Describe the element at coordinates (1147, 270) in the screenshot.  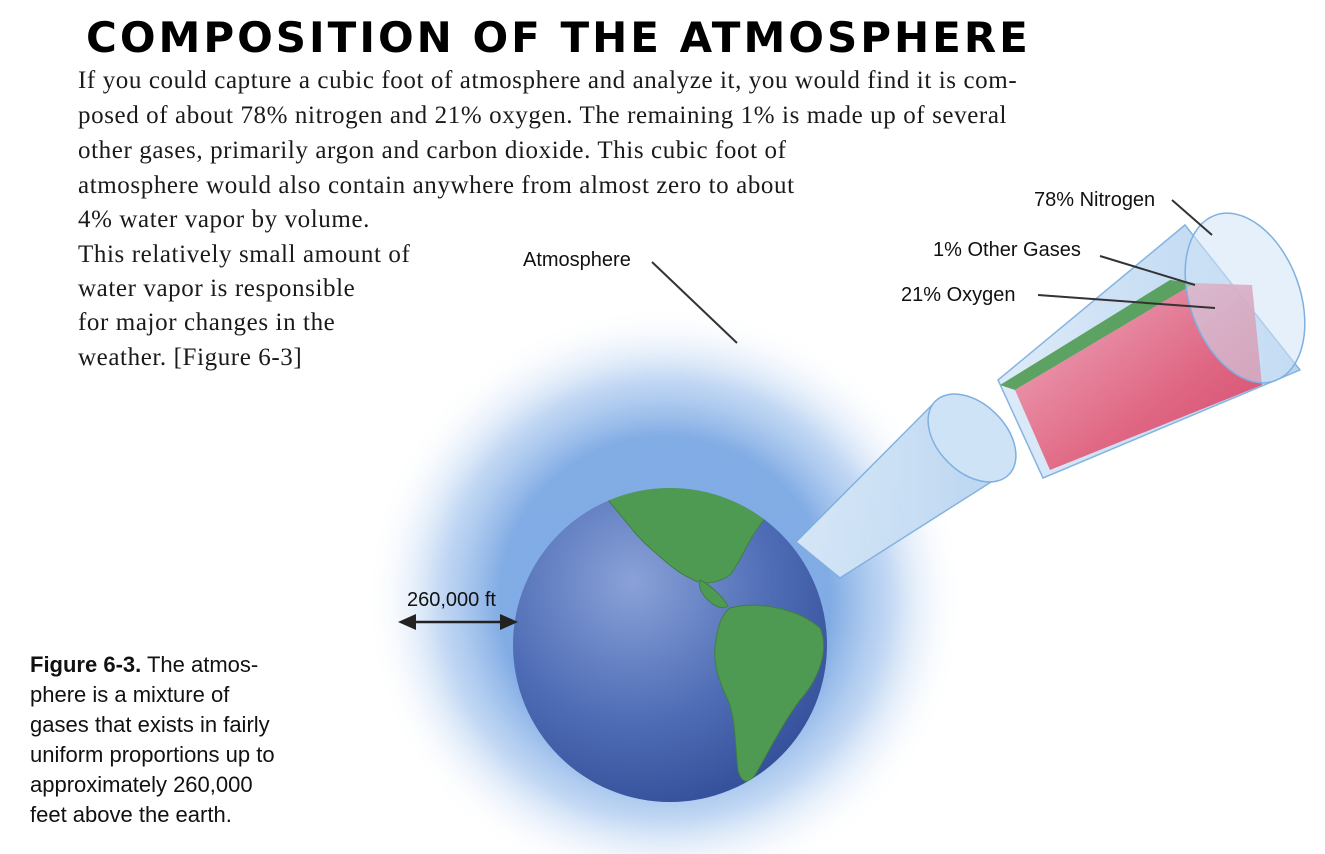
I see `other-gases-leader` at that location.